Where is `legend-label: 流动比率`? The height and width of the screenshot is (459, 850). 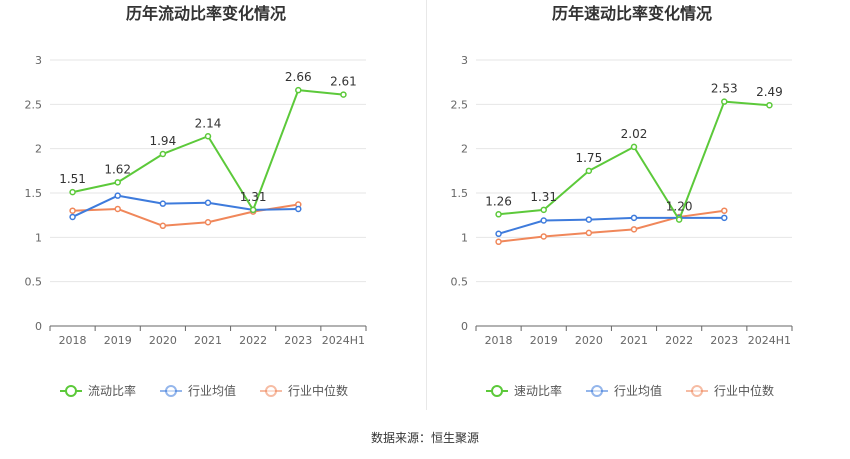 legend-label: 流动比率 is located at coordinates (112, 390).